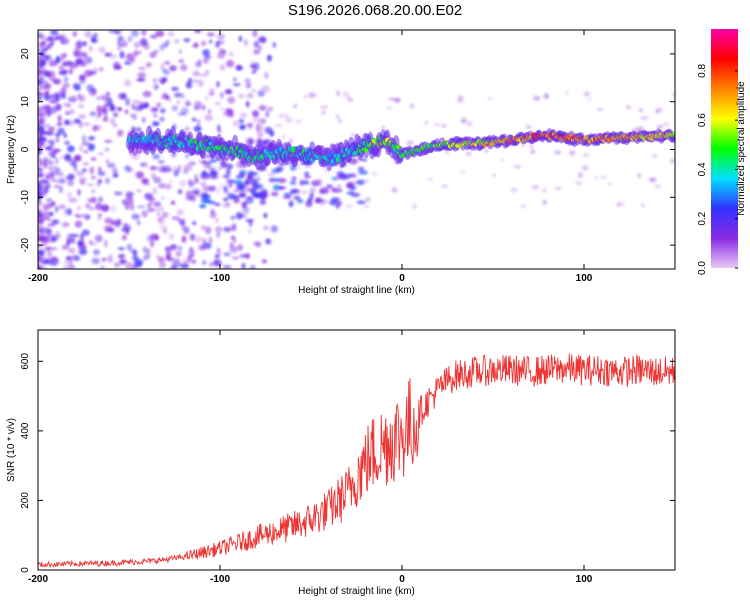  Describe the element at coordinates (584, 278) in the screenshot. I see `spectrogram-xtick-label: 100` at that location.